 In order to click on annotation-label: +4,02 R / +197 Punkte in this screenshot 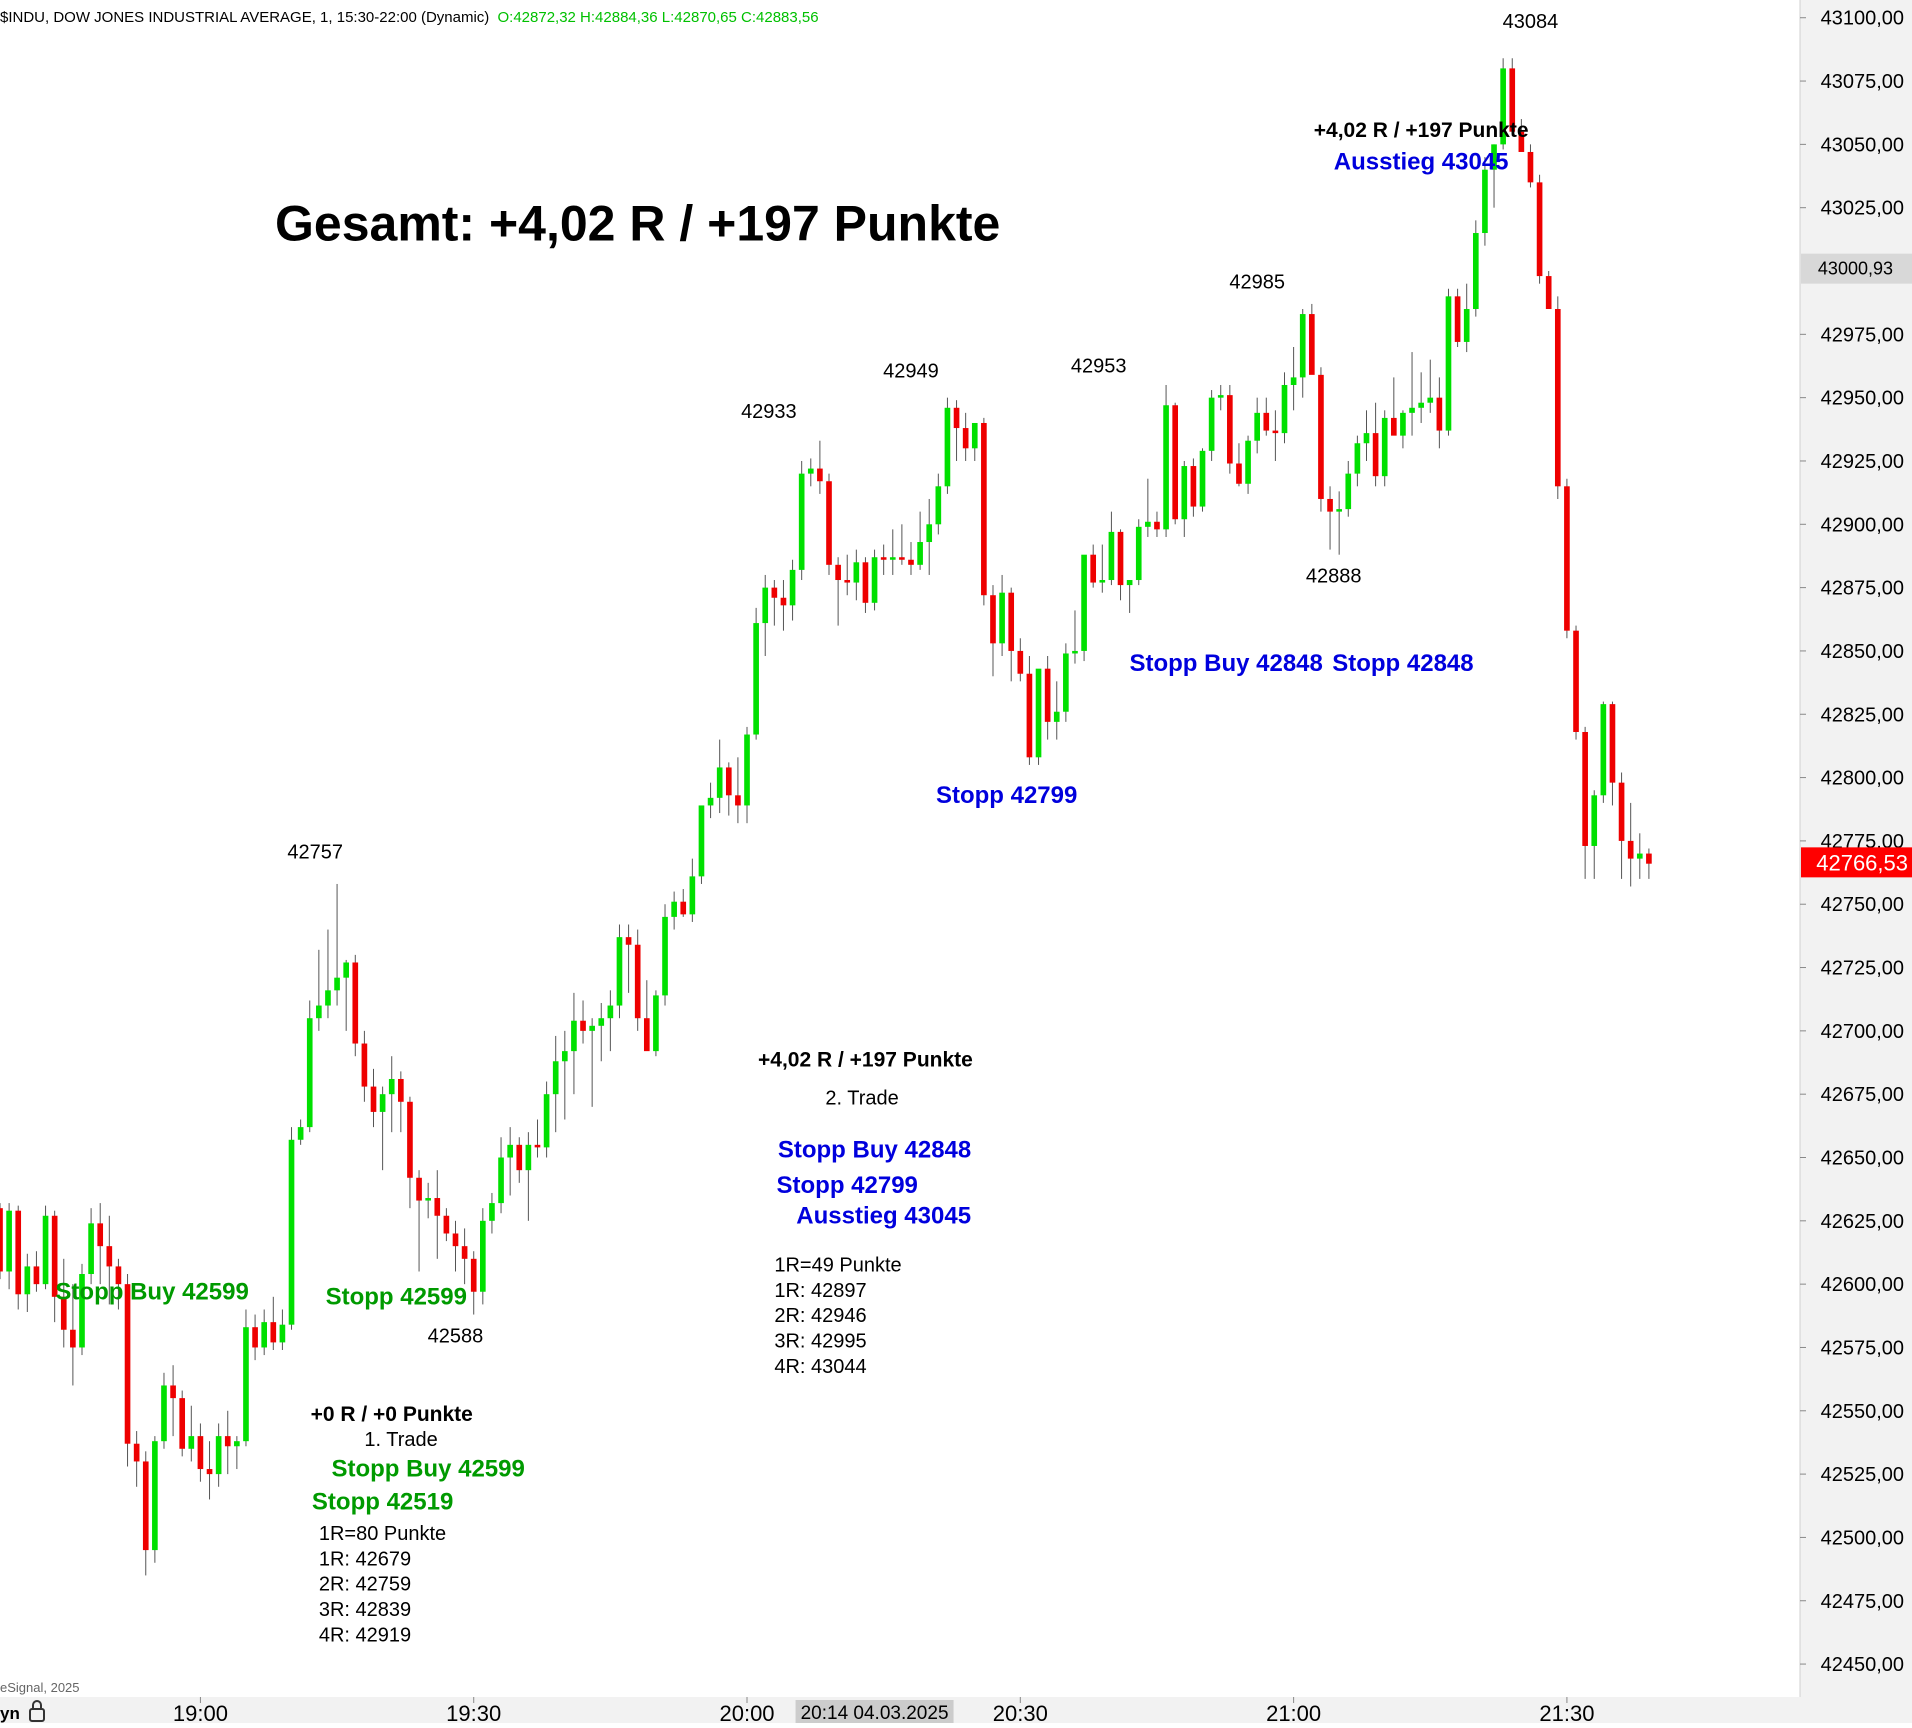, I will do `click(865, 1059)`.